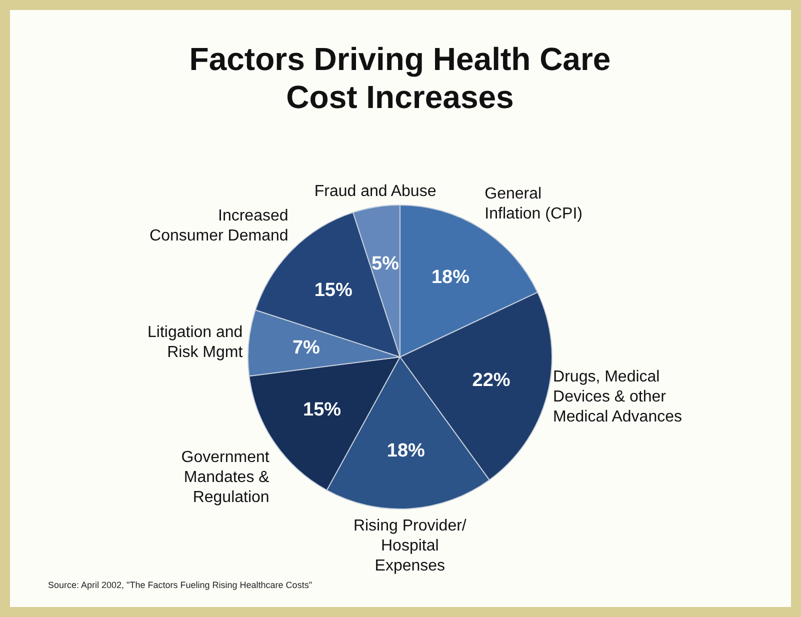 Image resolution: width=801 pixels, height=617 pixels. I want to click on slice-label: Litigation and Risk Mgmt, so click(196, 343).